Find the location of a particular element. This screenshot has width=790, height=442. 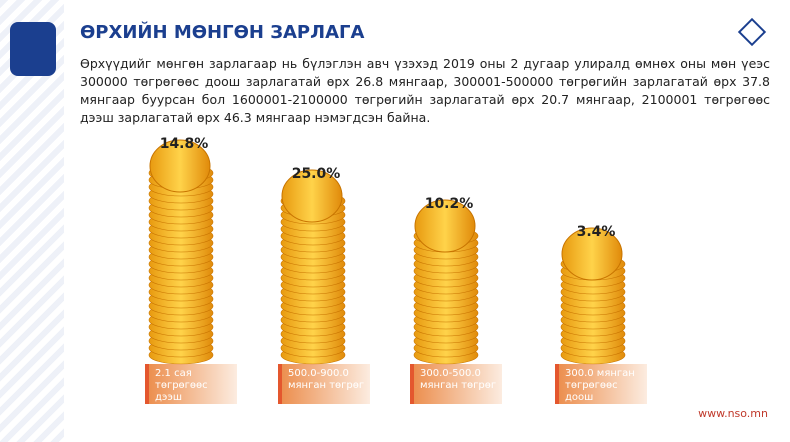

percent-label: 3.4% is located at coordinates (596, 232).